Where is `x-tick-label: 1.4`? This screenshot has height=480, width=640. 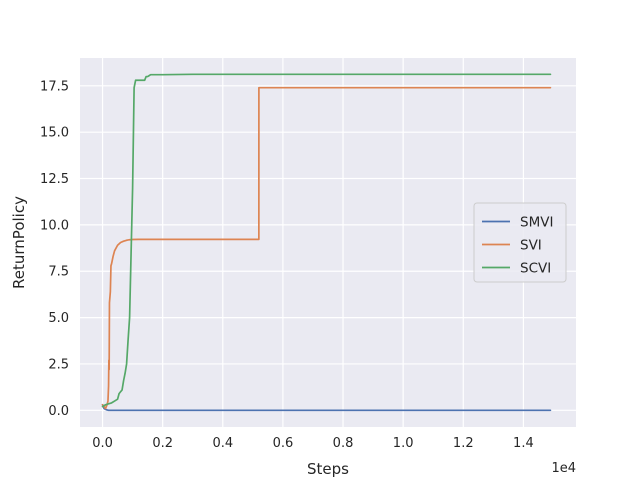
x-tick-label: 1.4 is located at coordinates (523, 443).